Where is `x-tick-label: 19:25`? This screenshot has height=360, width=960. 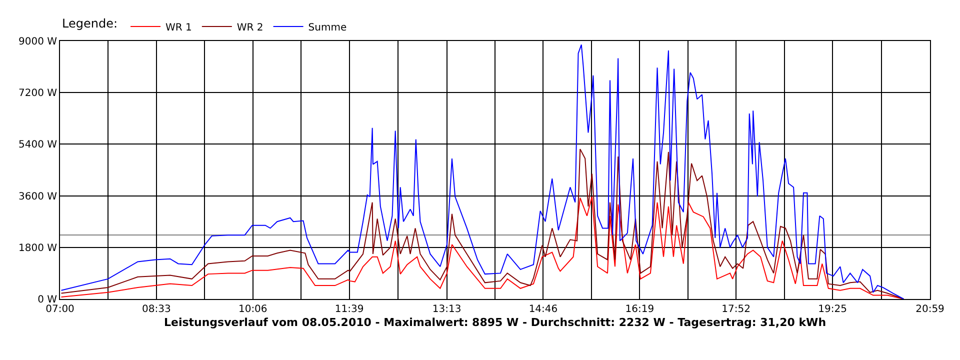 x-tick-label: 19:25 is located at coordinates (832, 309).